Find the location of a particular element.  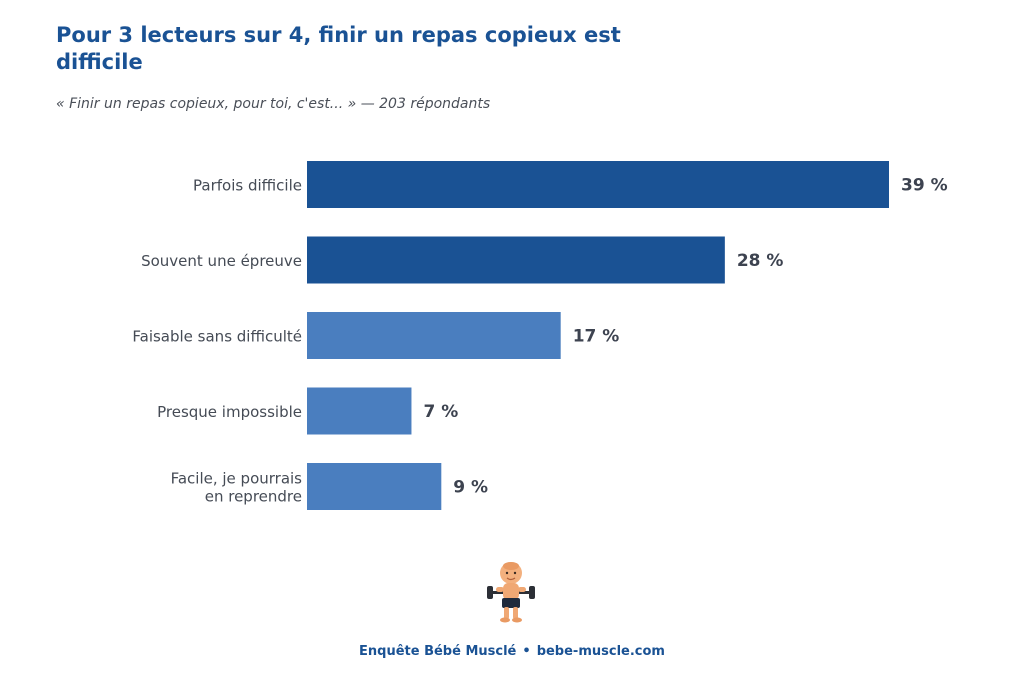

value-label-1: 28 % is located at coordinates (760, 261).